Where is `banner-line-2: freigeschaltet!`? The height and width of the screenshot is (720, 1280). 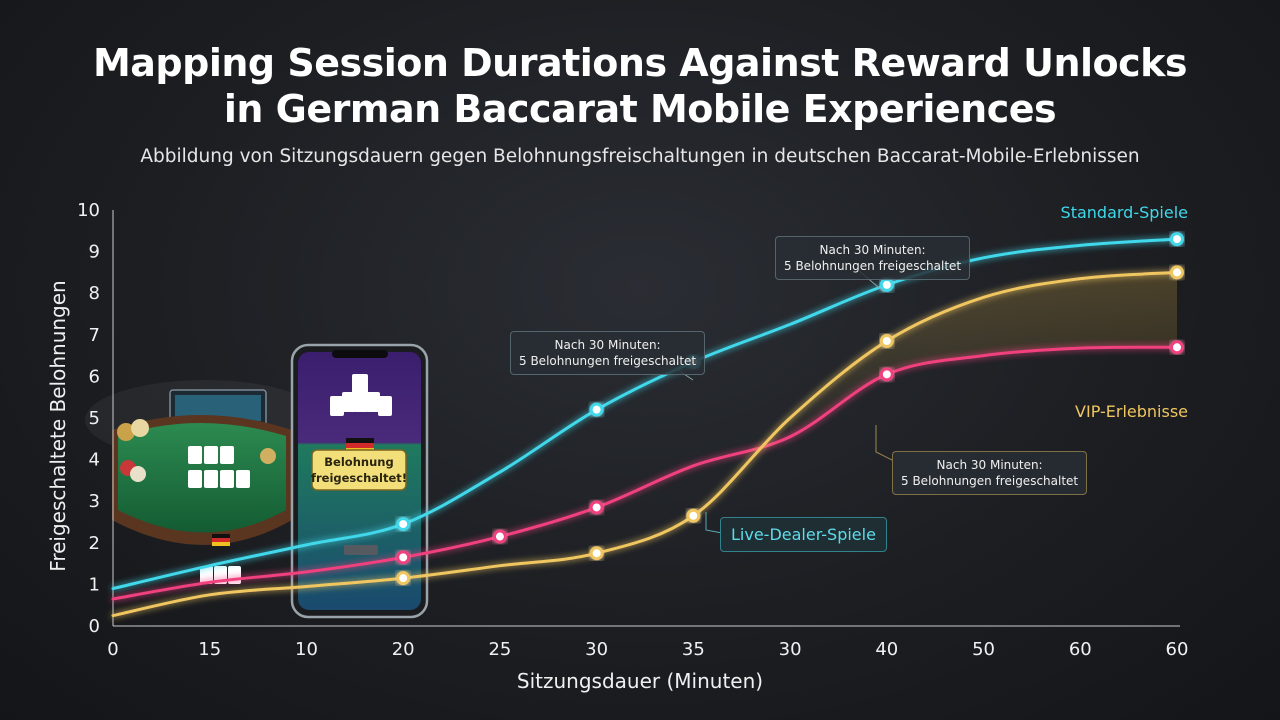 banner-line-2: freigeschaltet! is located at coordinates (359, 478).